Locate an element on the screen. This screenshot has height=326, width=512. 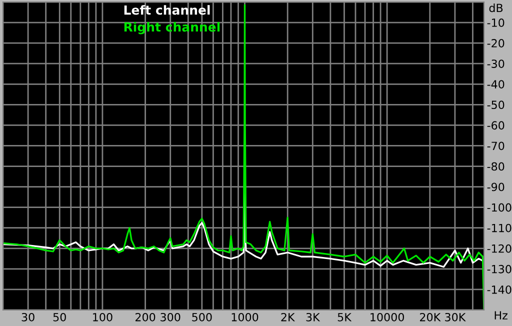
y-tick-label: -130 is located at coordinates (499, 269).